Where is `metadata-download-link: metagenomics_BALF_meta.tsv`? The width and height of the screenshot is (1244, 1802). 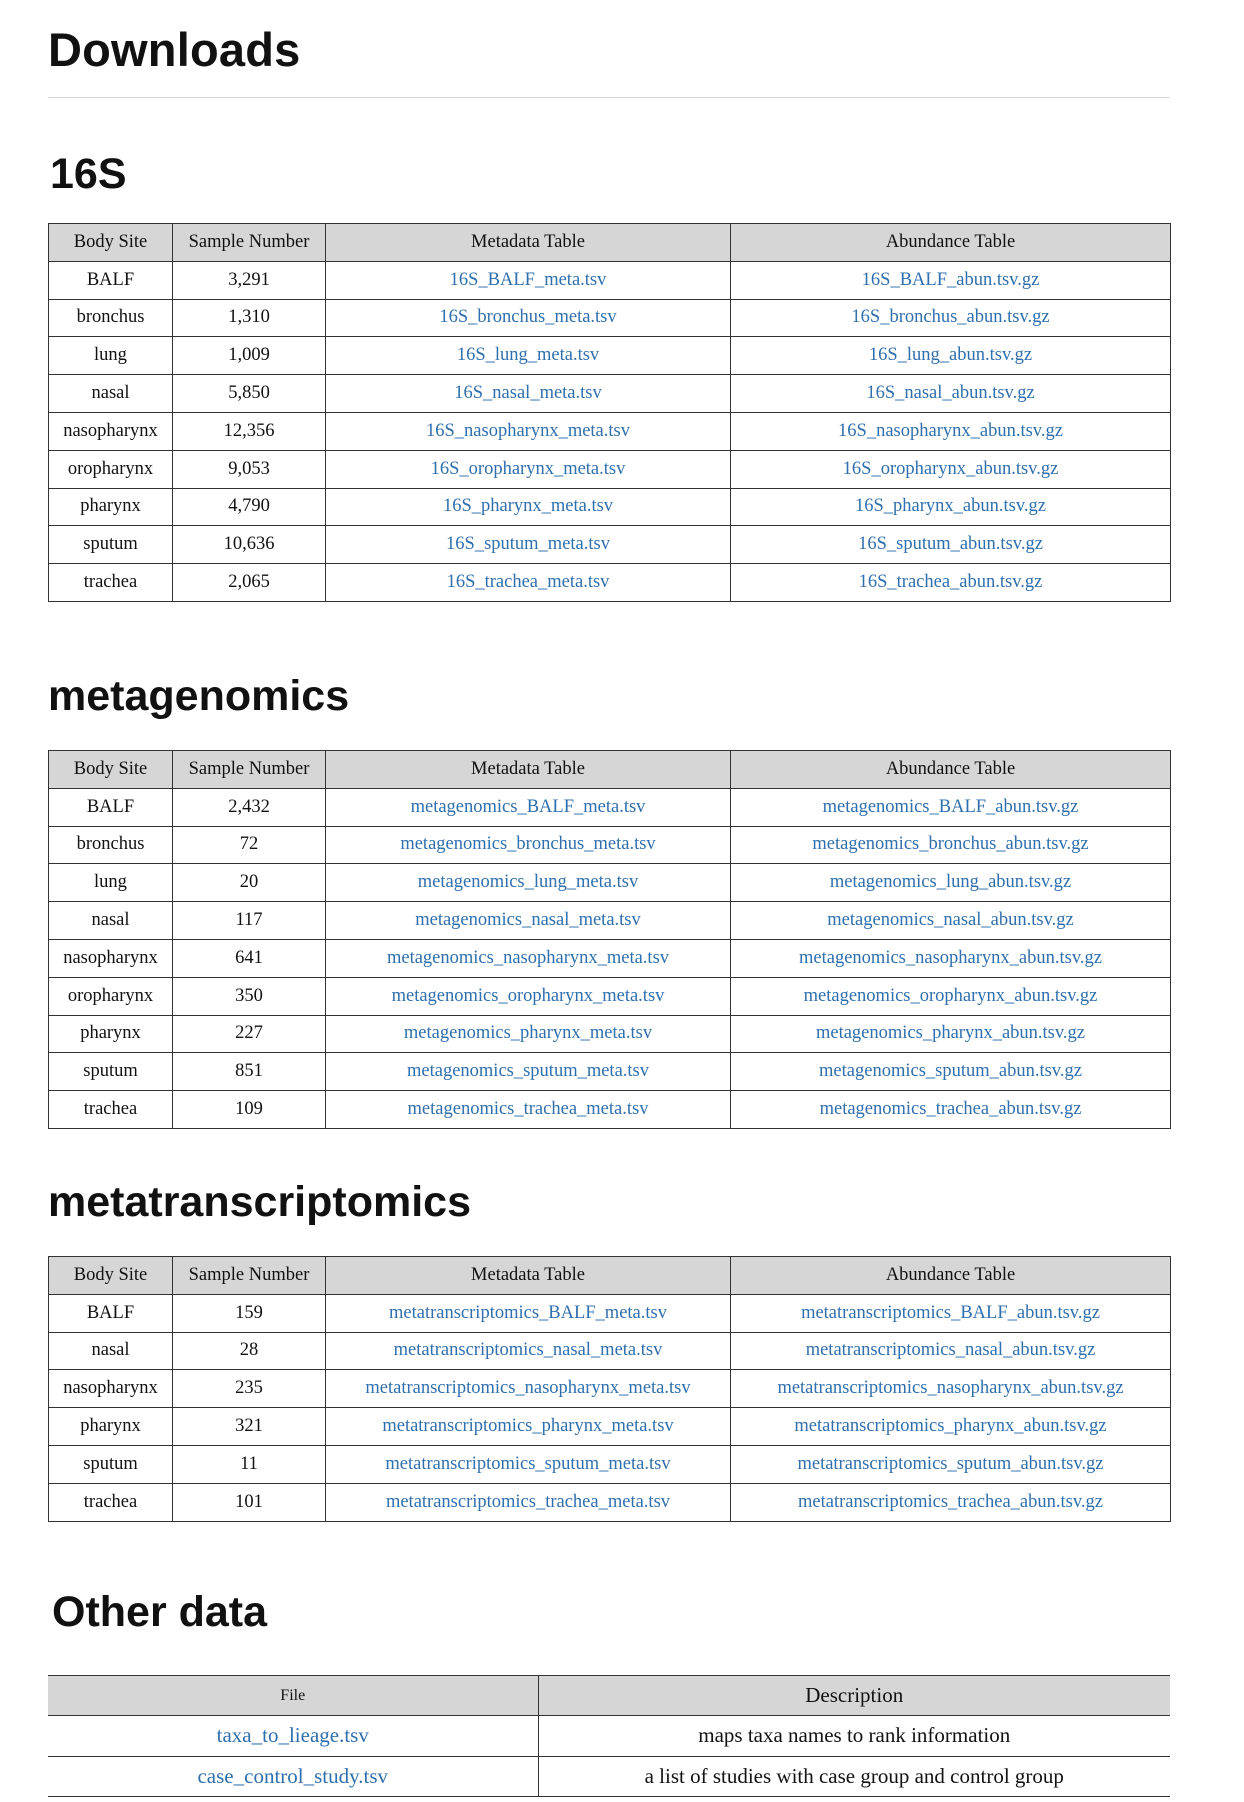 metadata-download-link: metagenomics_BALF_meta.tsv is located at coordinates (528, 806).